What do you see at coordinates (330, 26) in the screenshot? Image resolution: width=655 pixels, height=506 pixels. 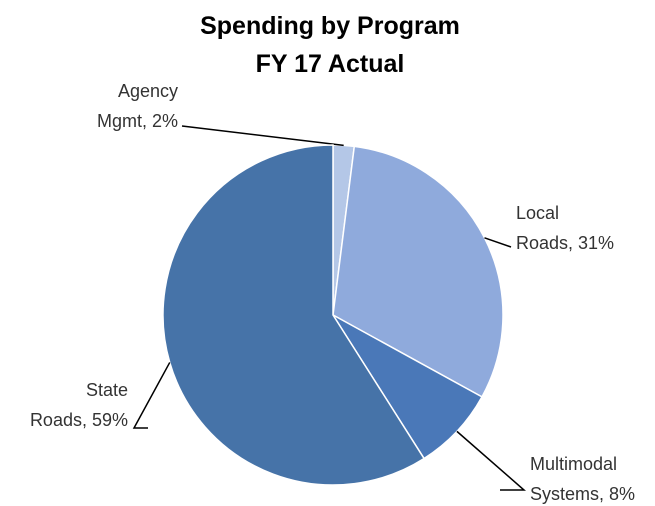 I see `chart-title: Spending by Program` at bounding box center [330, 26].